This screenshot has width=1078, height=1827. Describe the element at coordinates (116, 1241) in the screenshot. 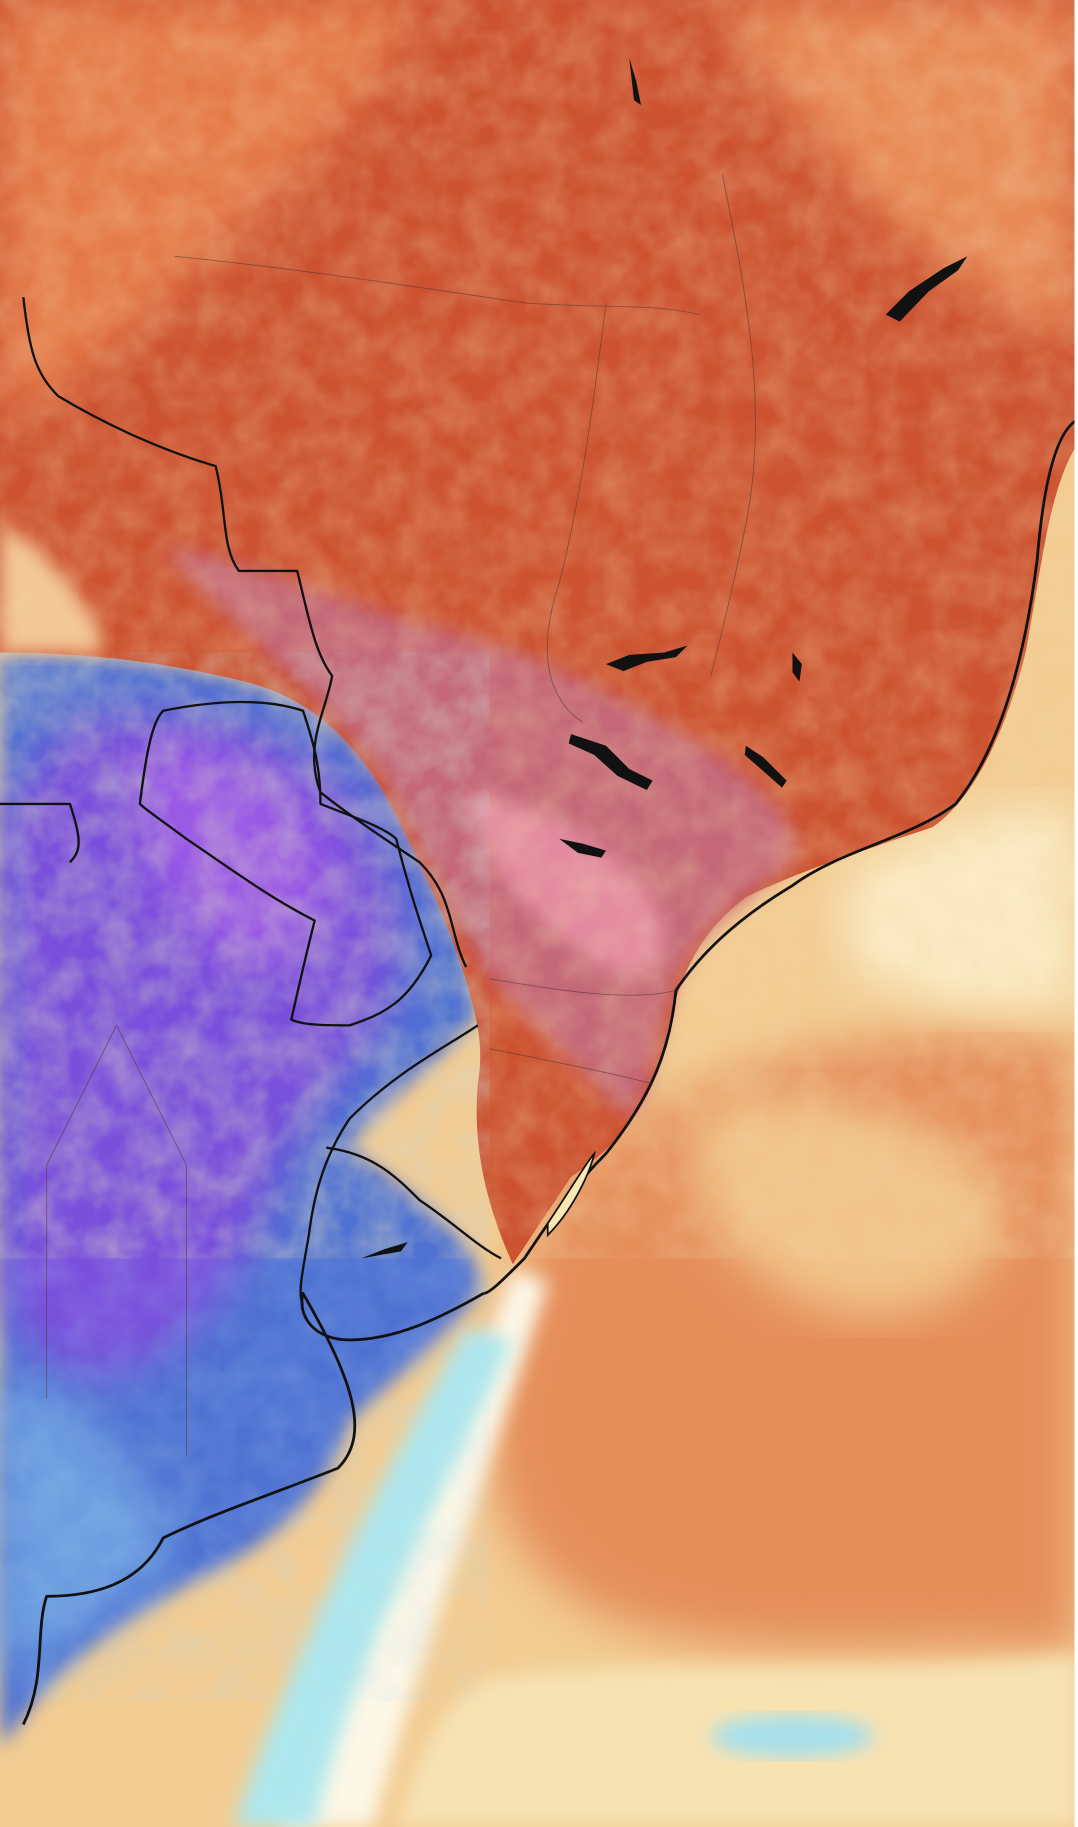

I see `province-line` at that location.